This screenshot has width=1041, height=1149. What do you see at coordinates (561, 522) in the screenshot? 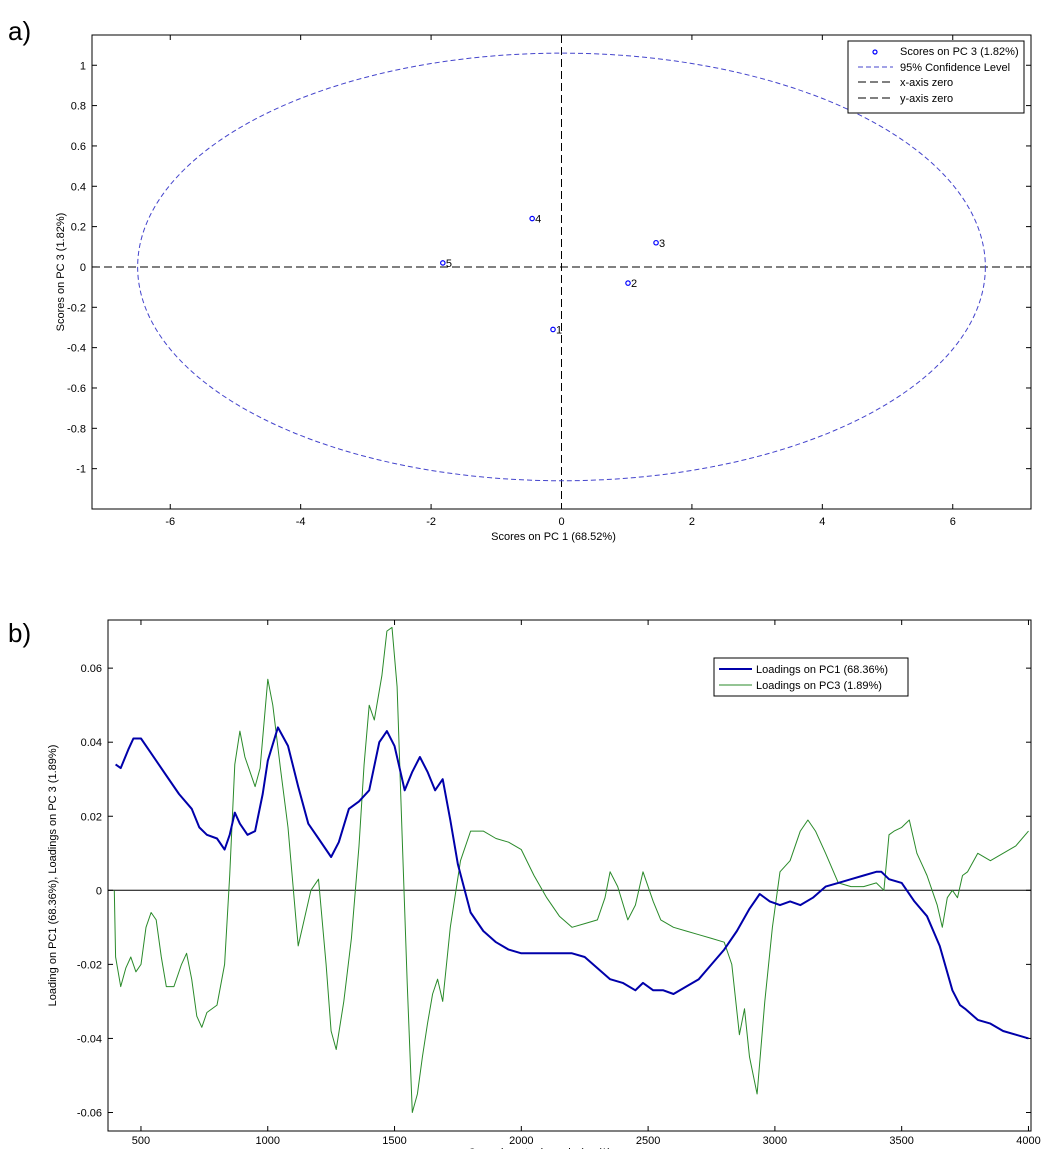
I see `x-tick-label: 0` at bounding box center [561, 522].